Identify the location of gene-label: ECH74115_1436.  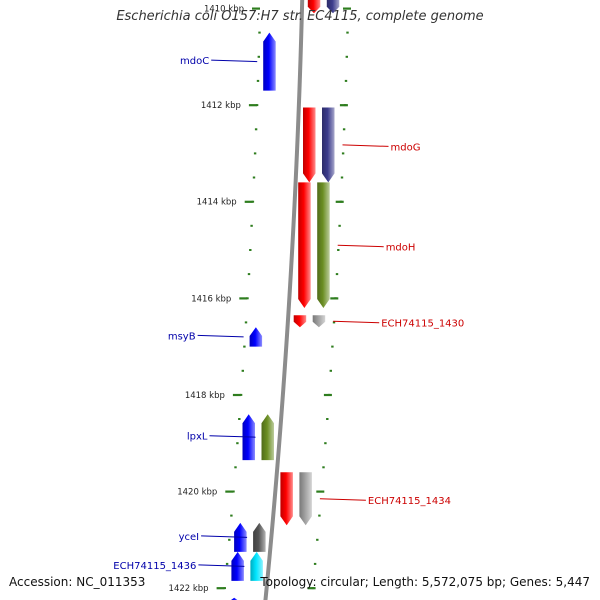
(154, 566).